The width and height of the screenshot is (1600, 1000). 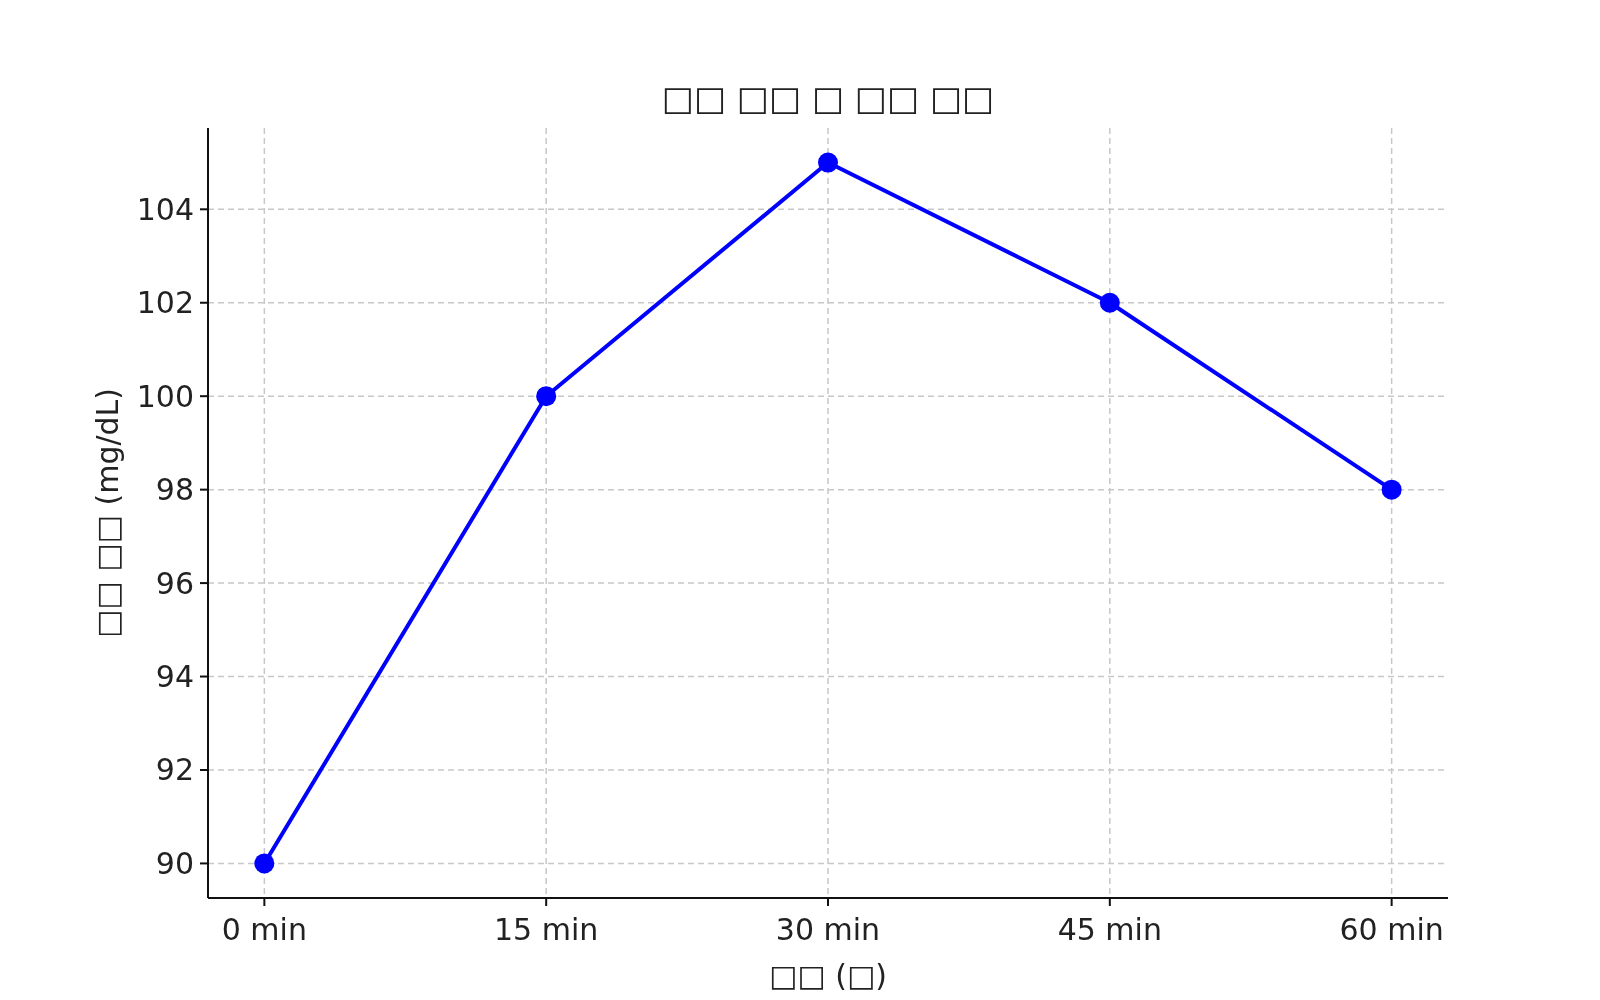 I want to click on y-tick-label: 104, so click(x=165, y=209).